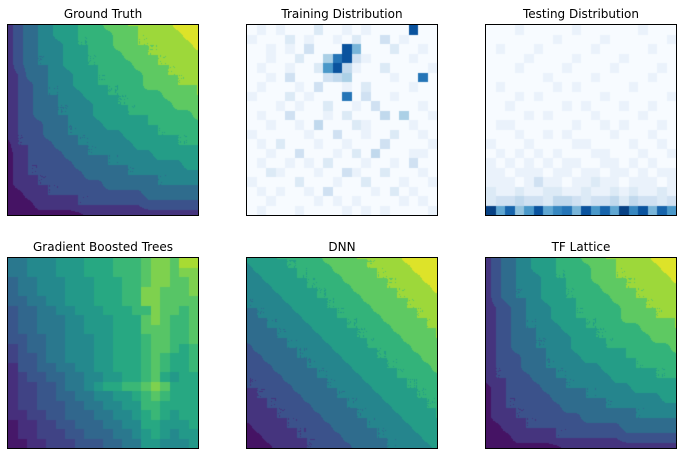  Describe the element at coordinates (342, 14) in the screenshot. I see `training-distribution-title: Training Distribution` at that location.